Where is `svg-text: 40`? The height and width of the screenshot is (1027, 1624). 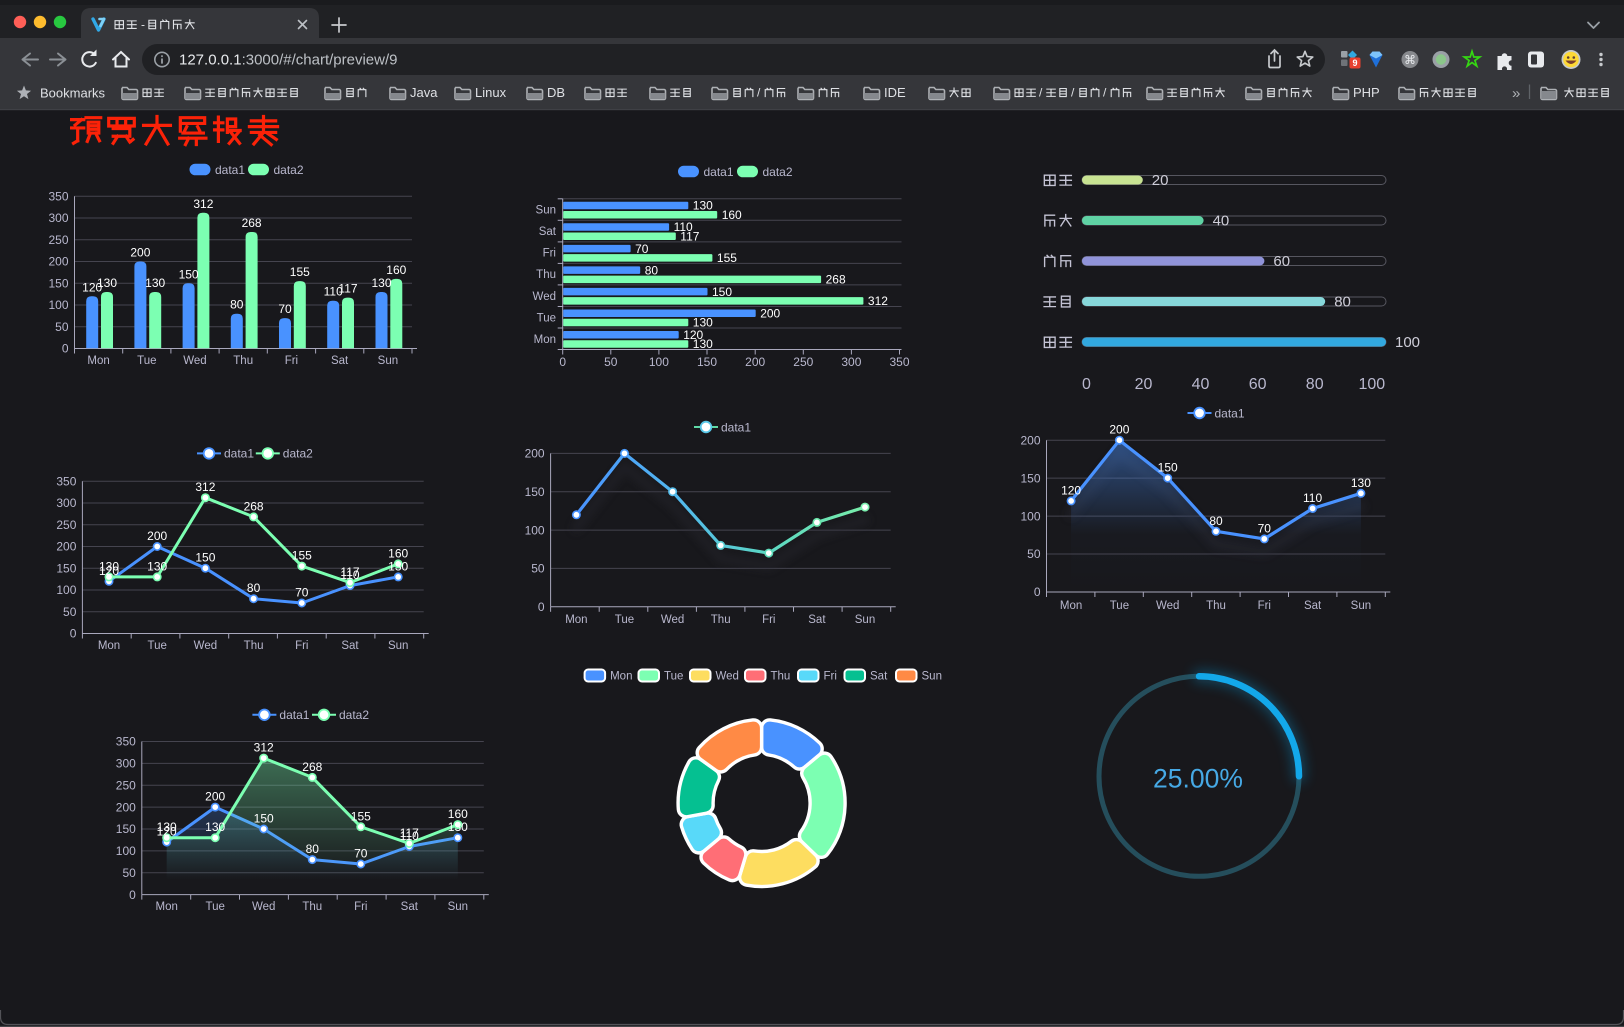
svg-text: 40 is located at coordinates (1221, 221).